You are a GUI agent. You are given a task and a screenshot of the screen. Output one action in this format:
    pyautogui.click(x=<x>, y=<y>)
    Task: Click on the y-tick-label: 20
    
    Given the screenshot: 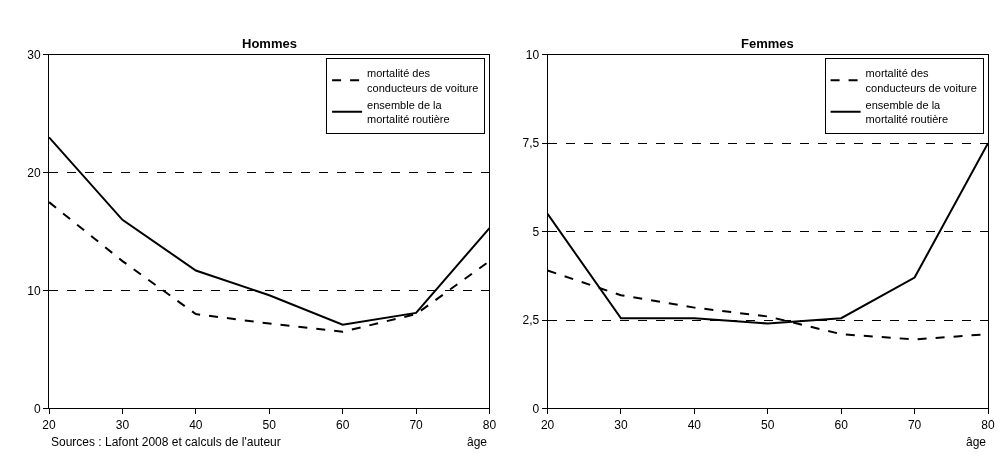 What is the action you would take?
    pyautogui.click(x=34, y=172)
    